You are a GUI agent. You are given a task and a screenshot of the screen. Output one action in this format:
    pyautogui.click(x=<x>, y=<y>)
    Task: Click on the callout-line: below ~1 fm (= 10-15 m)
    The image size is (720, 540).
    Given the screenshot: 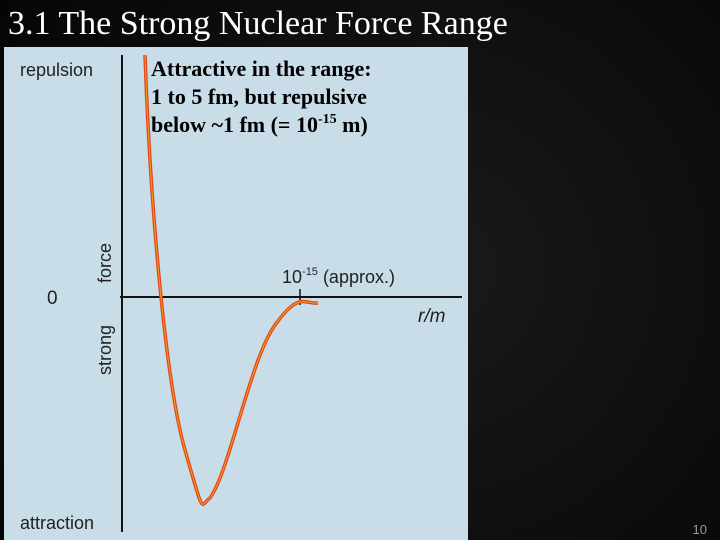 What is the action you would take?
    pyautogui.click(x=259, y=124)
    